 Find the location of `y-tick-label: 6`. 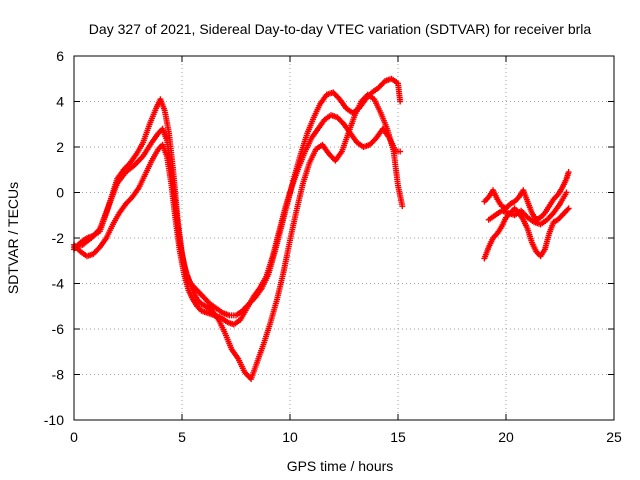

y-tick-label: 6 is located at coordinates (60, 56).